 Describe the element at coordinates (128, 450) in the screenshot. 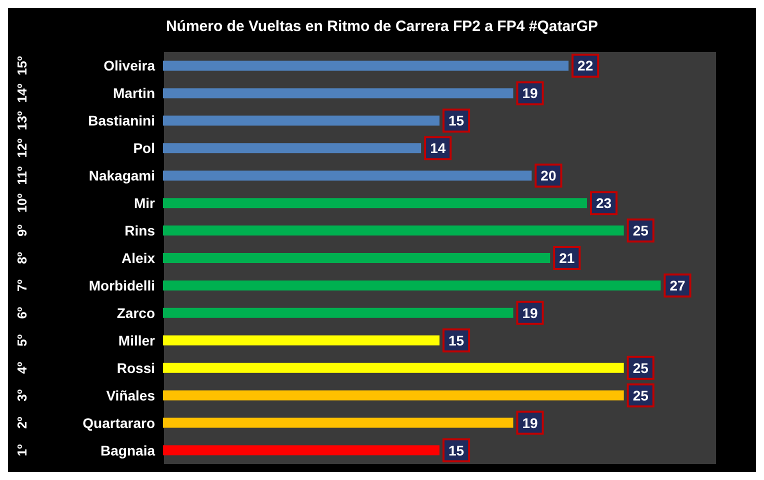

I see `y-tick-label: Bagnaia` at that location.